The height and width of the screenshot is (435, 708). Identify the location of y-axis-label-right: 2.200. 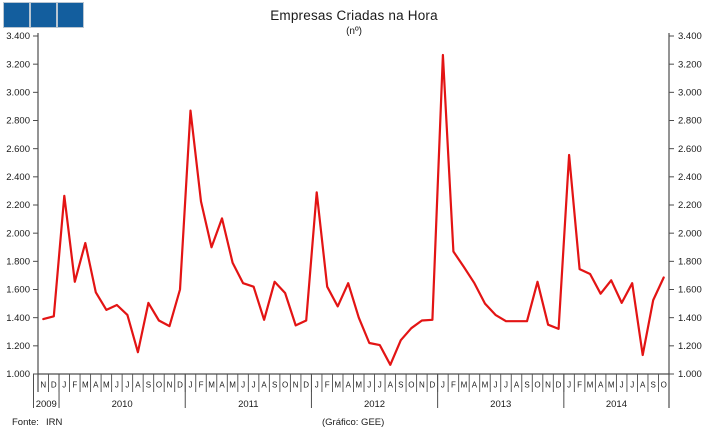
(690, 205).